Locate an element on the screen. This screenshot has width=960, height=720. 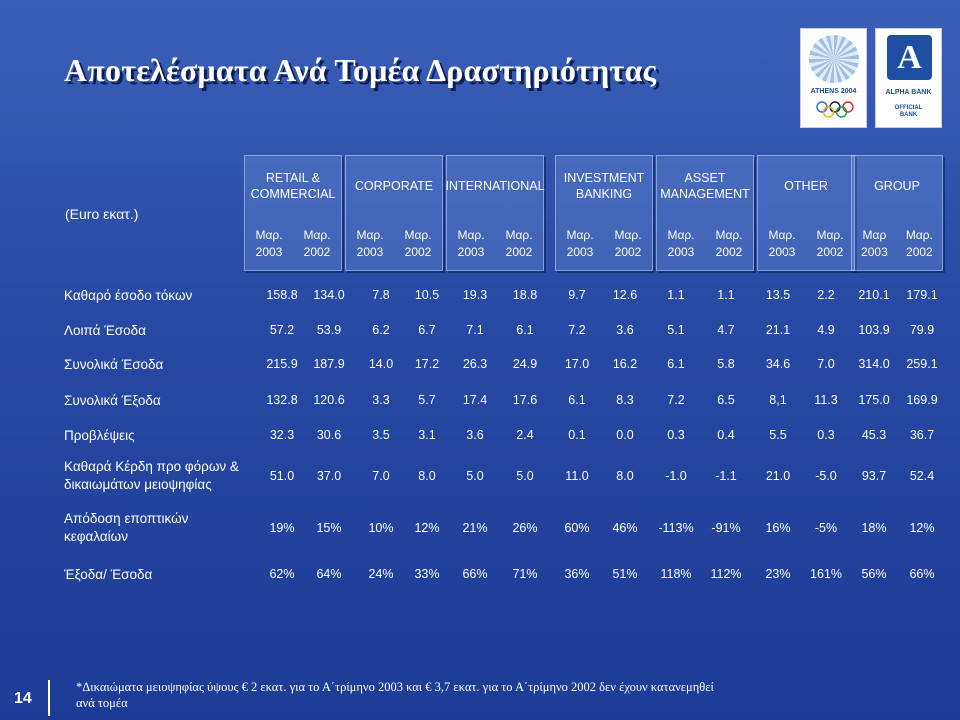
table-cell: 52.4 is located at coordinates (922, 476).